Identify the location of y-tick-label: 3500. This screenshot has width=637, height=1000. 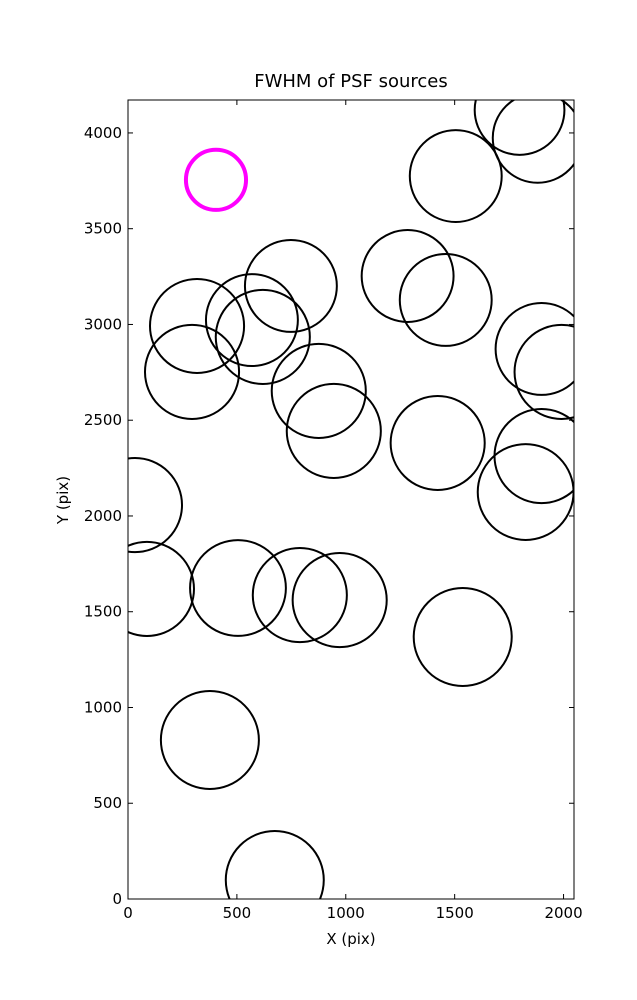
(103, 229).